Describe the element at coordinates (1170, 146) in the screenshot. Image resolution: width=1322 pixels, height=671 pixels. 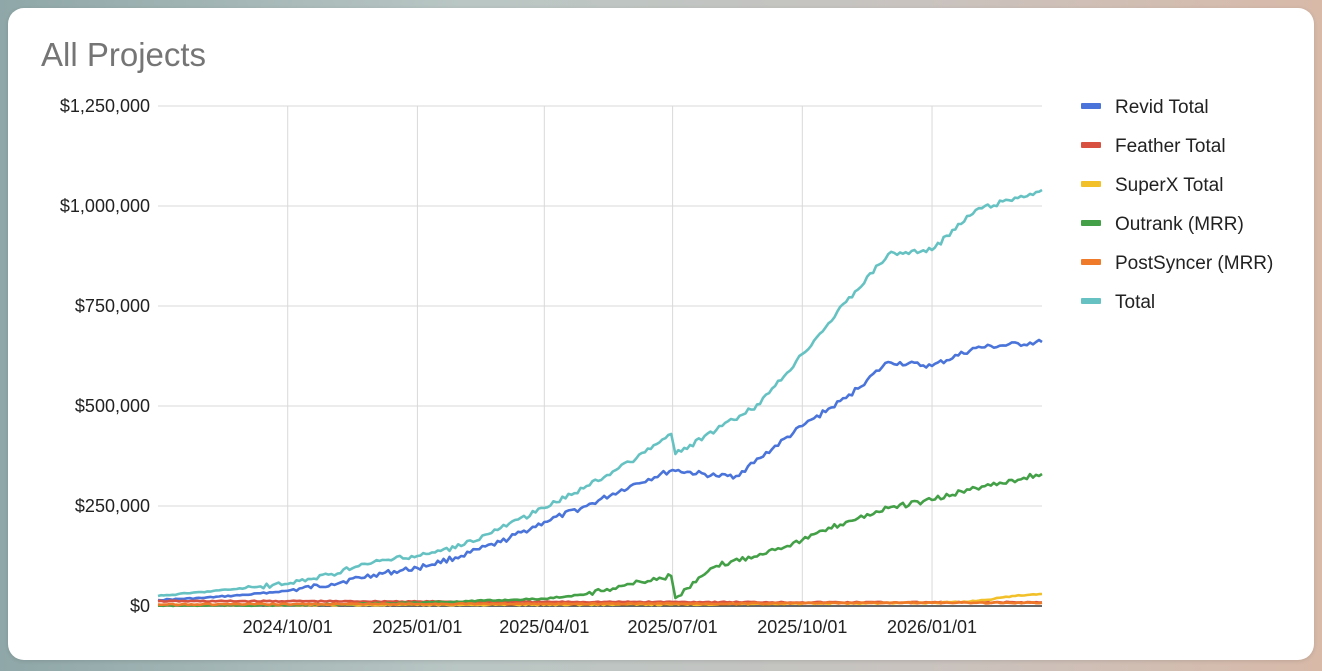
I see `legend-label: Feather Total` at that location.